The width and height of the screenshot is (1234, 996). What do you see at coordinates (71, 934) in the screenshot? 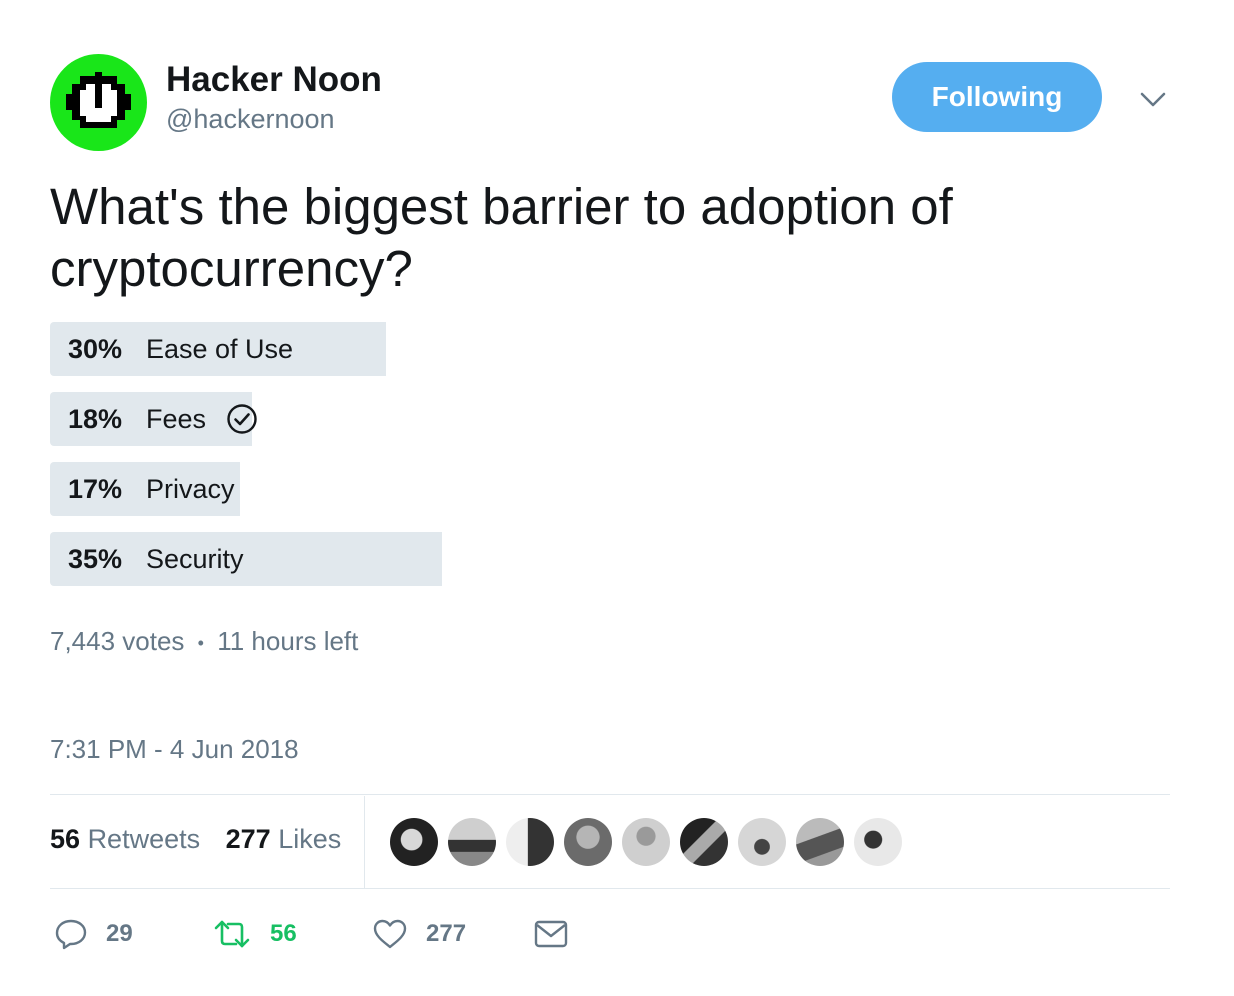
I see `reply-icon` at bounding box center [71, 934].